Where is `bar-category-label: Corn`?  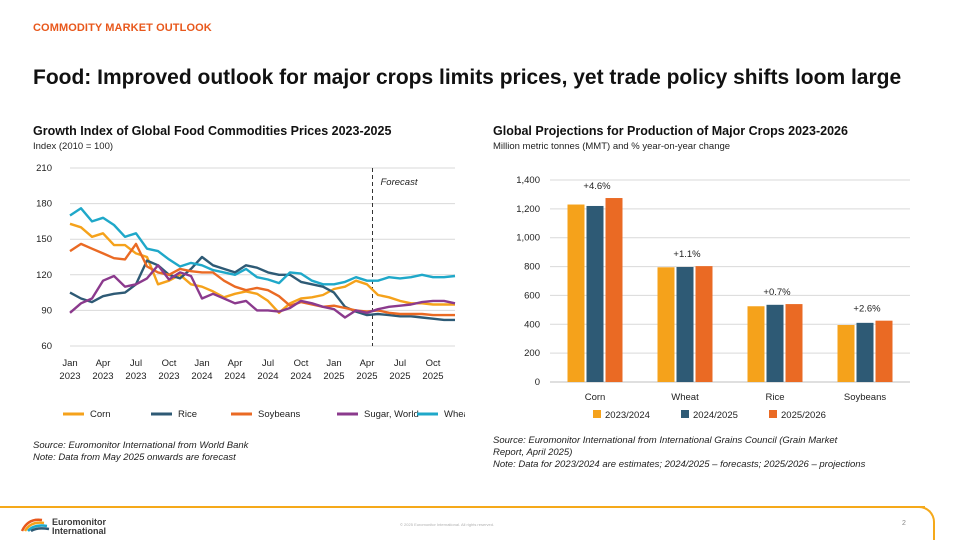
bar-category-label: Corn is located at coordinates (595, 397).